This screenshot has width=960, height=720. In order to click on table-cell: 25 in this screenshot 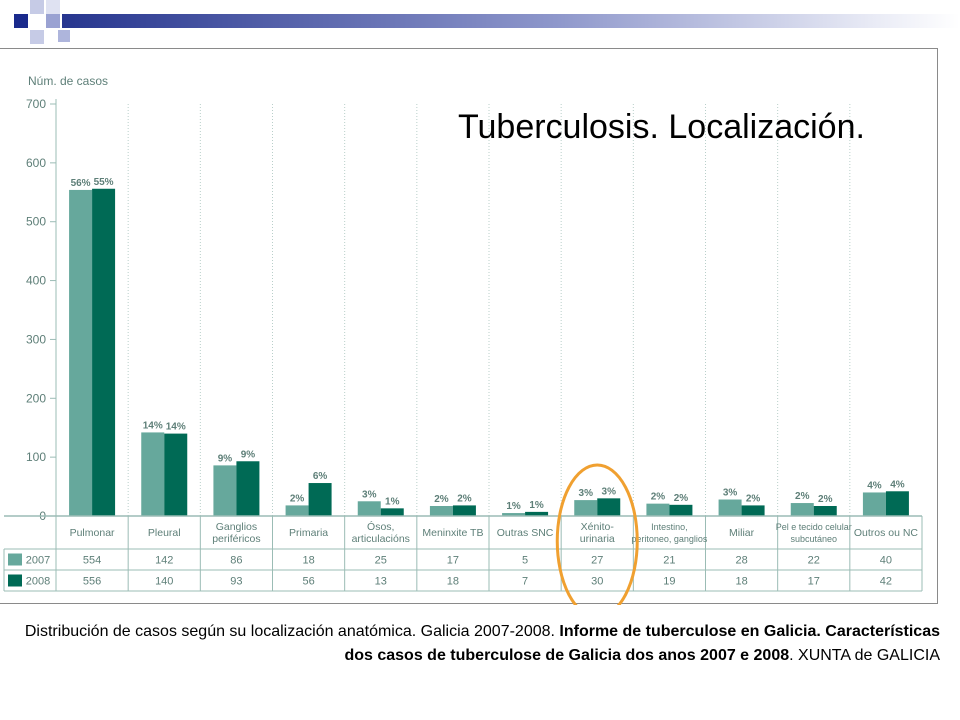, I will do `click(381, 561)`.